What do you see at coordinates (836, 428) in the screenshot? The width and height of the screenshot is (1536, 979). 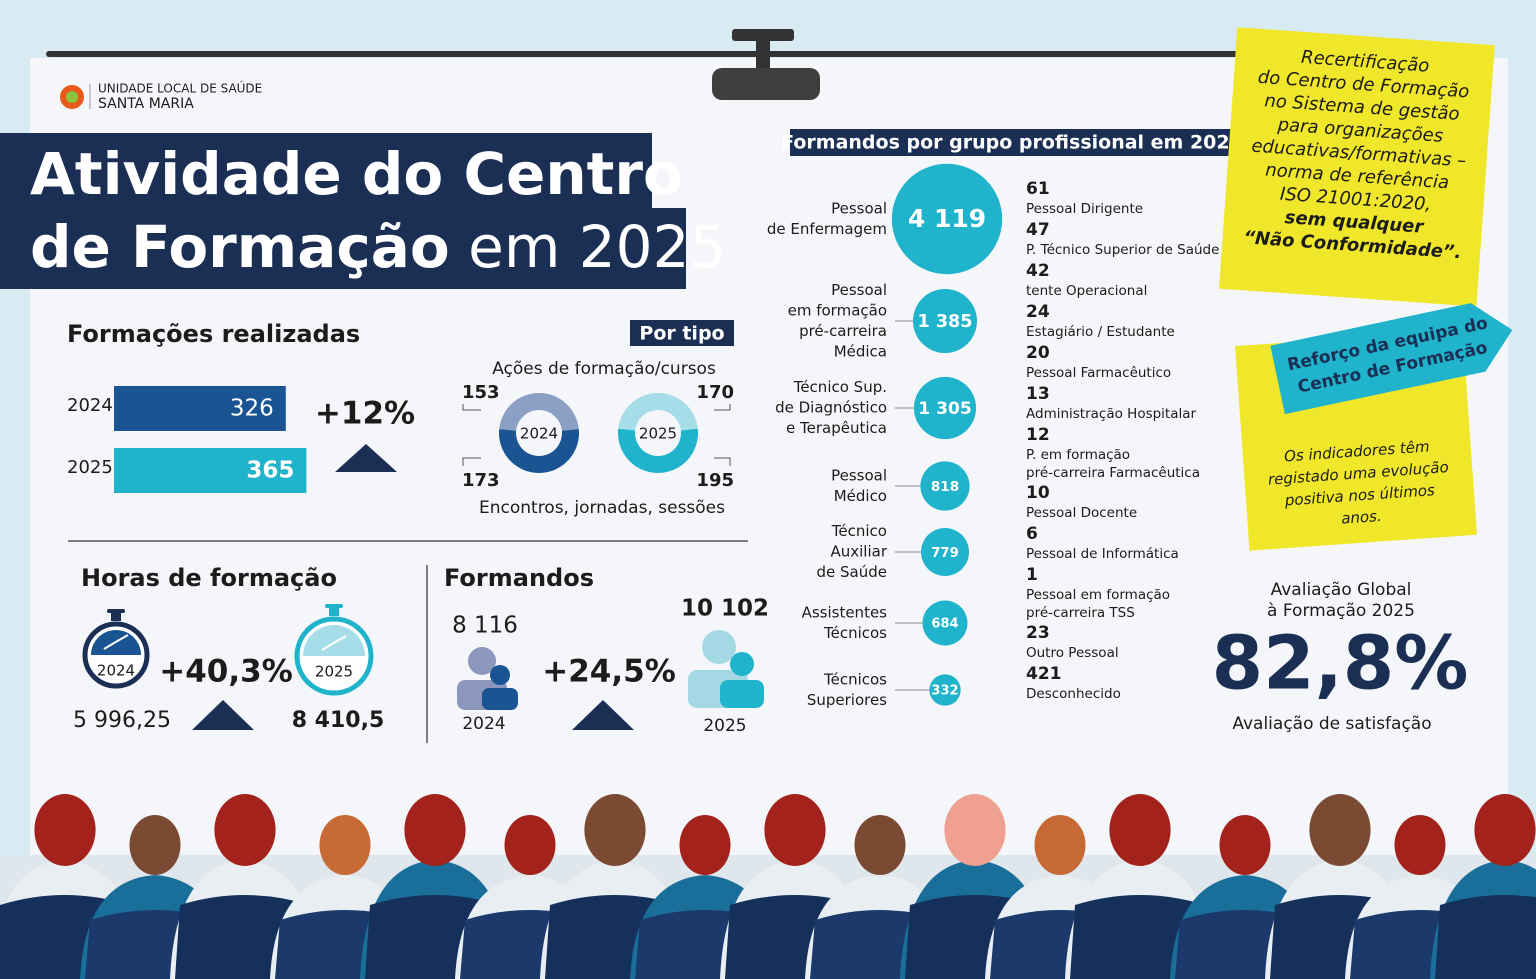 I see `group-label: e Terapêutica` at bounding box center [836, 428].